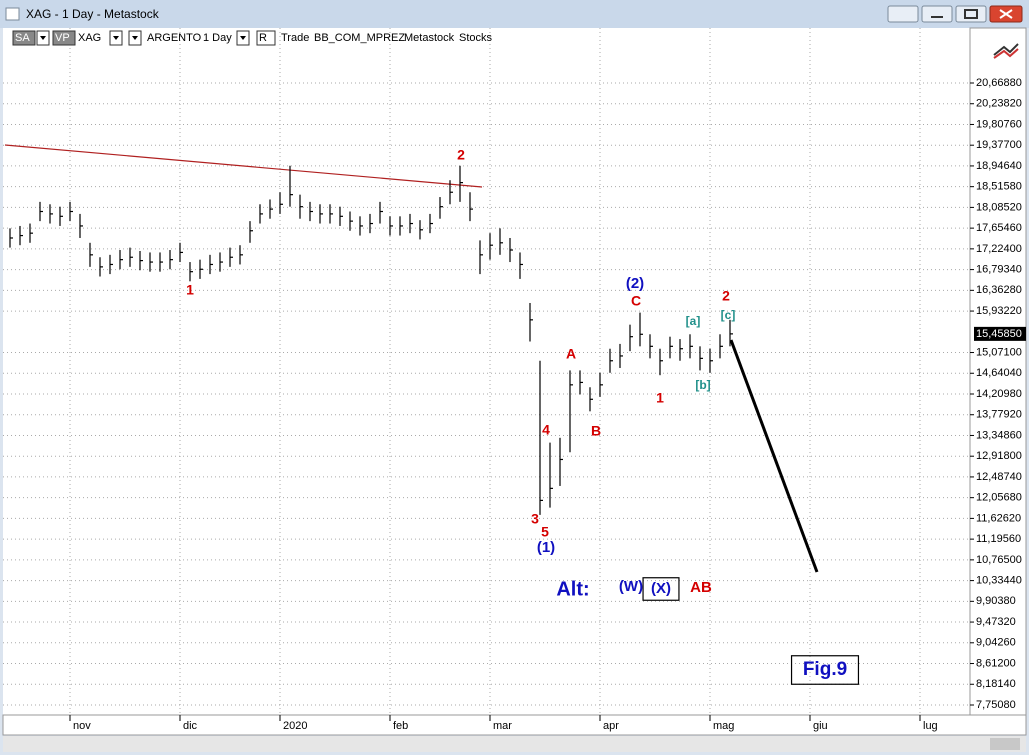 This screenshot has width=1029, height=755. What do you see at coordinates (996, 643) in the screenshot?
I see `y-tick-label: 9,04260` at bounding box center [996, 643].